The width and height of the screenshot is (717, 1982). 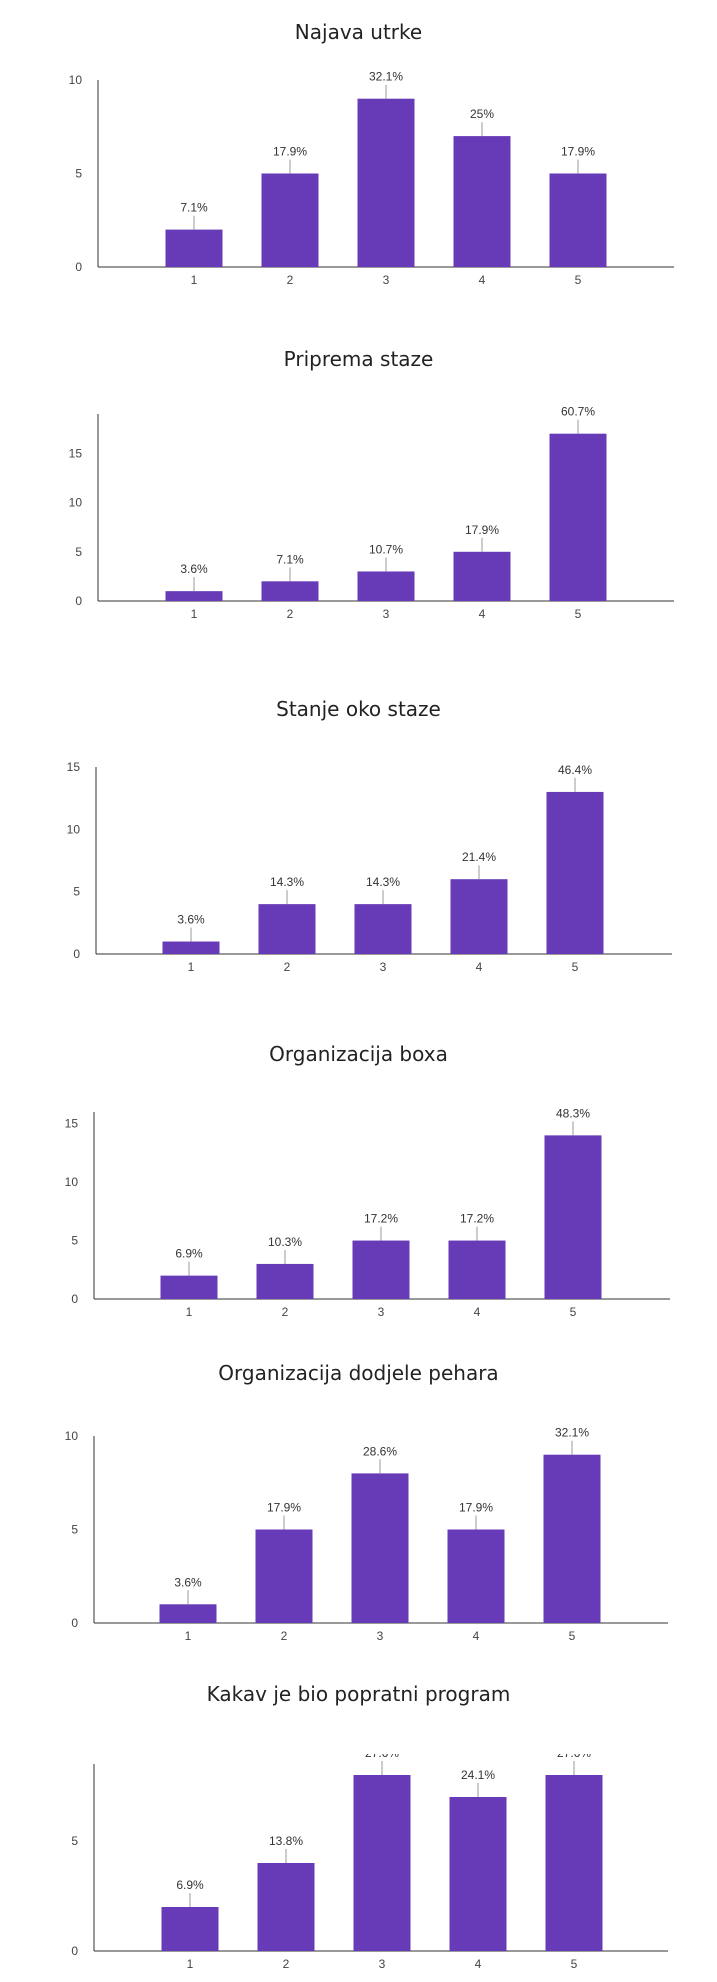 I want to click on bar-chart: 0 5 10 15 6.9% 1 10.3% 2 17.2% 3 17.2% 4 48.3% 5, so click(x=367, y=1211).